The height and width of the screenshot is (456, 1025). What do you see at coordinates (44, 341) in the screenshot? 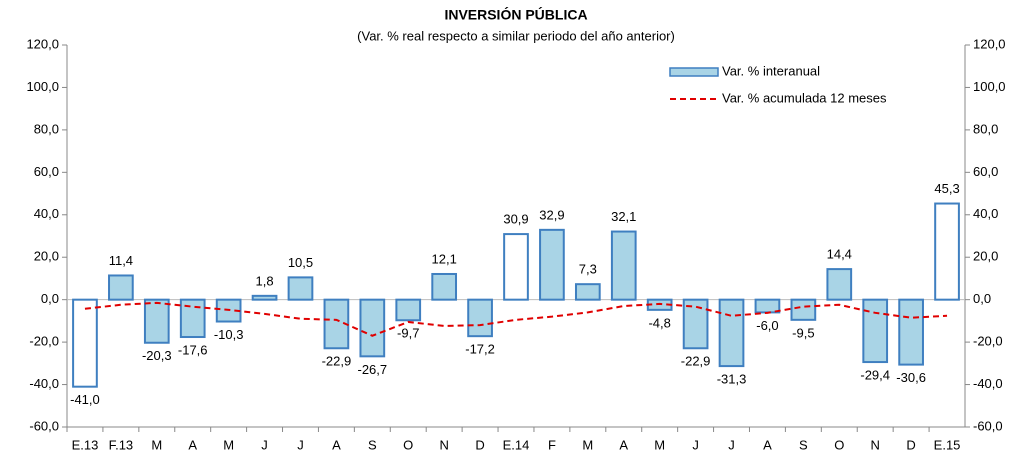
I see `y-tick-label: -20,0` at bounding box center [44, 341].